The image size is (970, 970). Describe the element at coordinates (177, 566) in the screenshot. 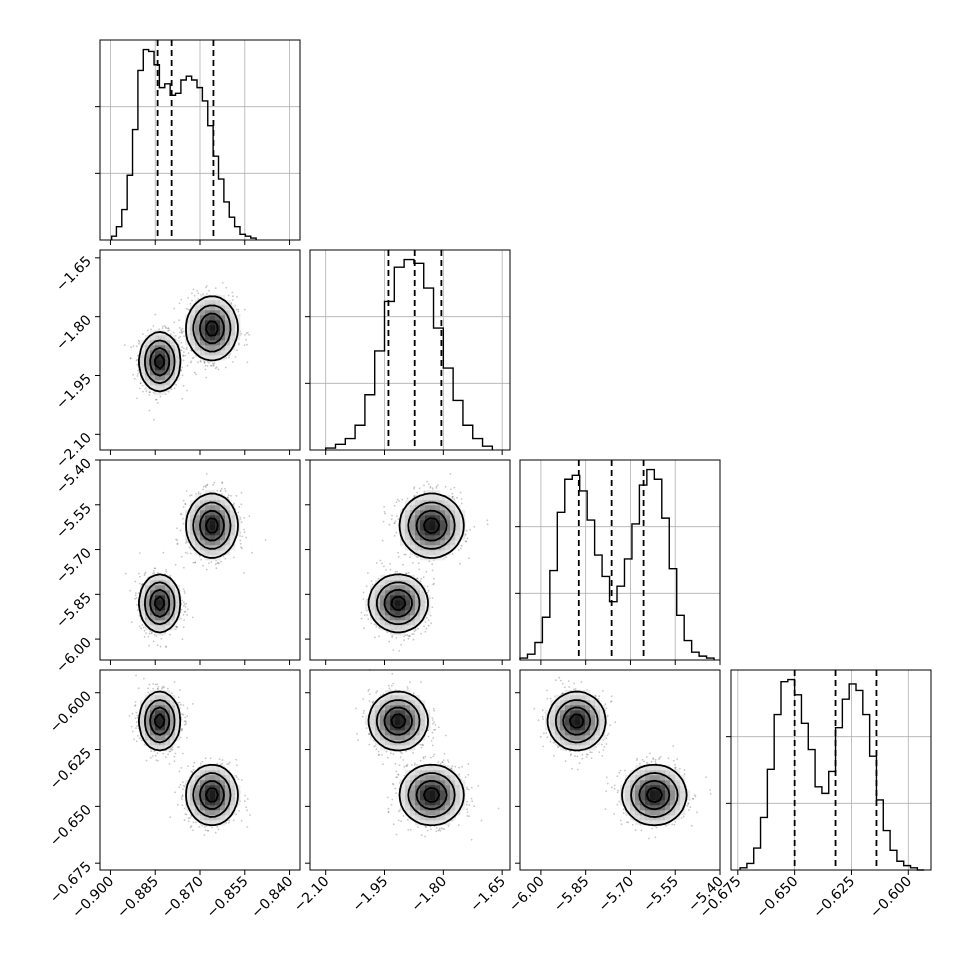

I see `panel-2-0: −6.00−5.85−5.70−5.55−5.40` at that location.